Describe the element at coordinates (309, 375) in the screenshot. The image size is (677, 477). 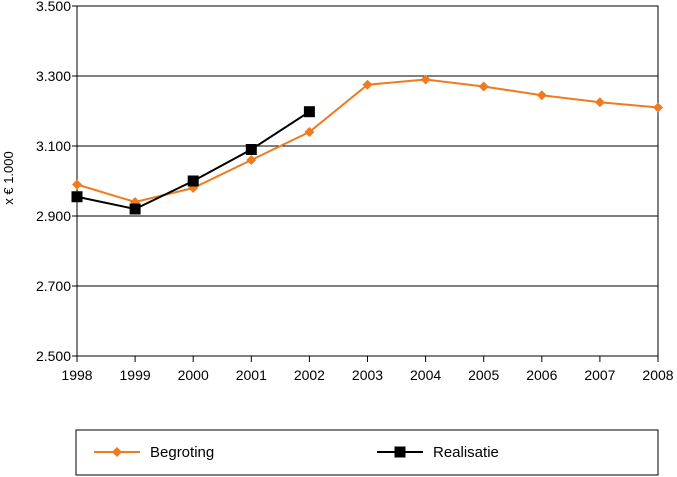
I see `x-tick-label: 2002` at that location.